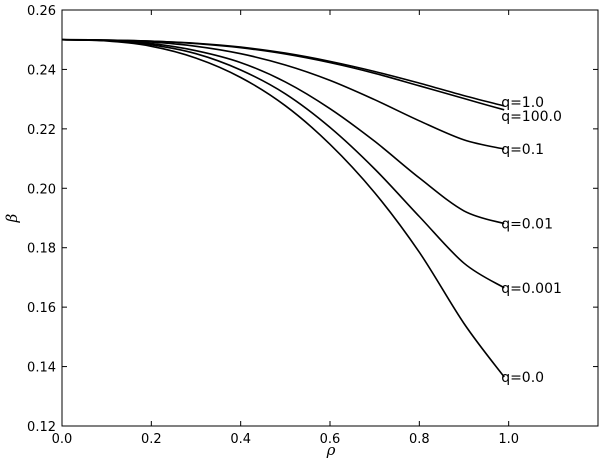 Image resolution: width=600 pixels, height=459 pixels. What do you see at coordinates (41, 249) in the screenshot?
I see `y-tick-label: 0.18` at bounding box center [41, 249].